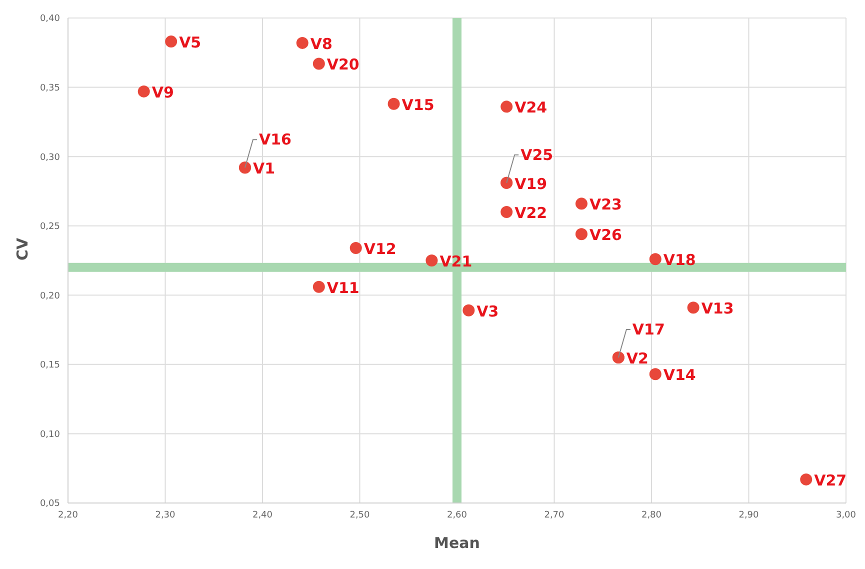 This screenshot has height=569, width=865. Describe the element at coordinates (637, 359) in the screenshot. I see `annotation: V2` at that location.